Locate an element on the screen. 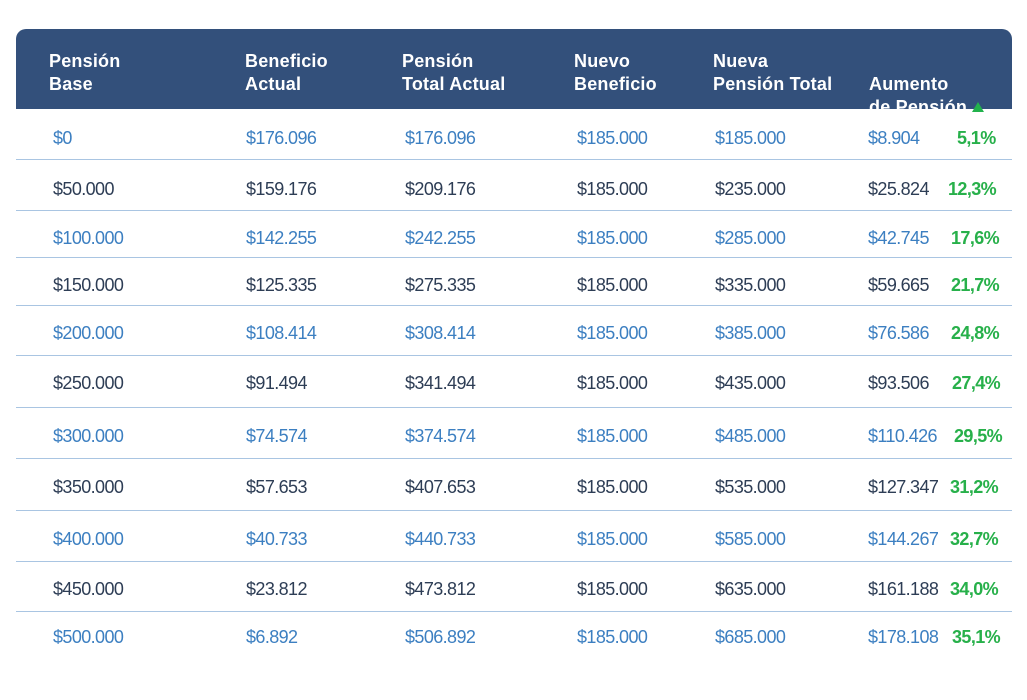 Image resolution: width=1027 pixels, height=700 pixels. cell-nueva-total: $335.000 is located at coordinates (750, 285).